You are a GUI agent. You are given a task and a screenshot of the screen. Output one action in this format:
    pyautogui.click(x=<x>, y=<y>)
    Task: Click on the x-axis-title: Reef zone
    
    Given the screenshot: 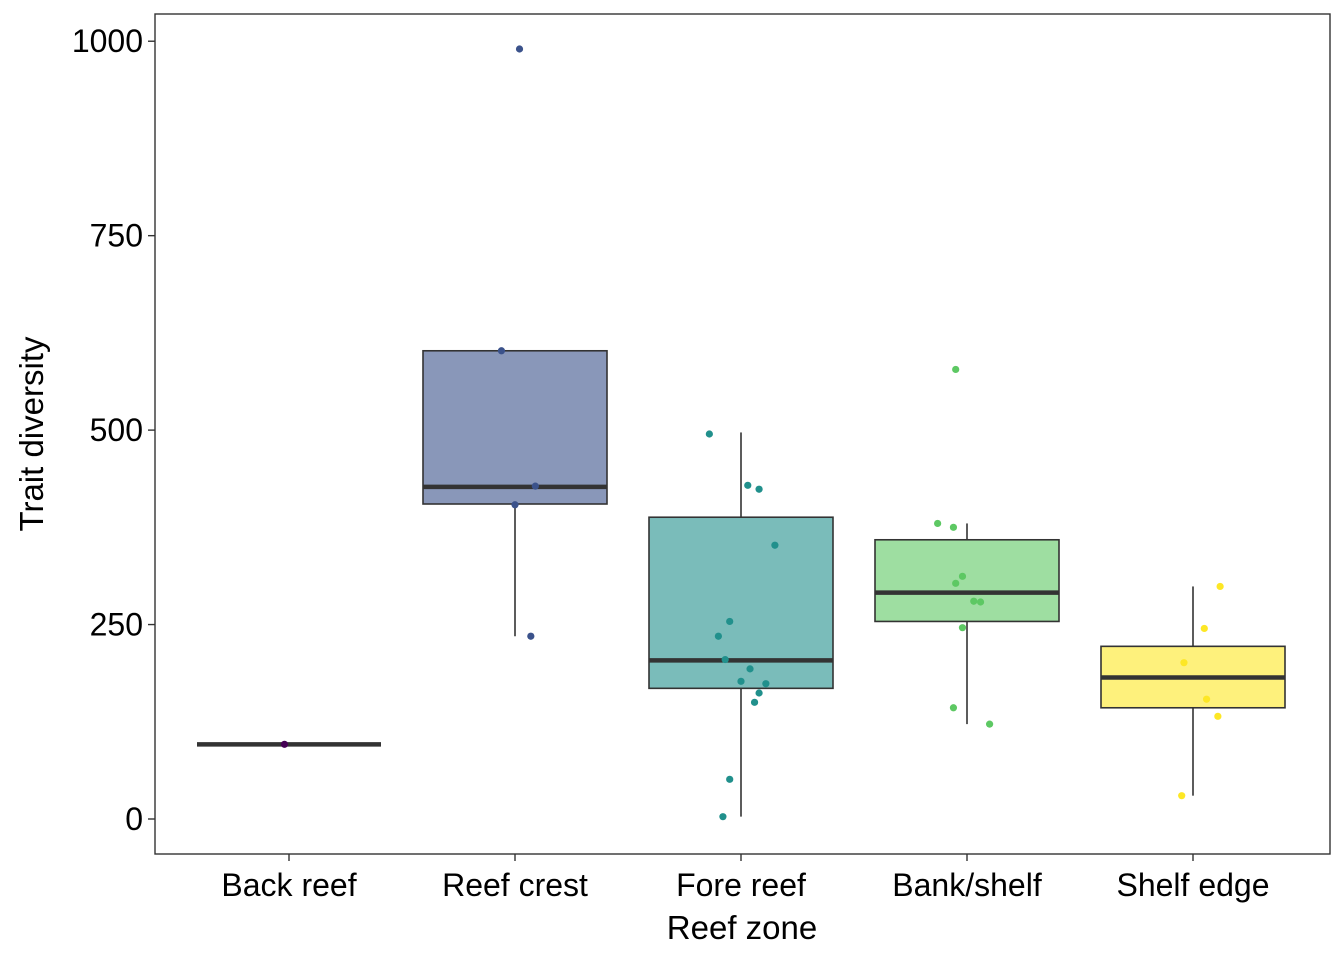 What is the action you would take?
    pyautogui.click(x=742, y=927)
    